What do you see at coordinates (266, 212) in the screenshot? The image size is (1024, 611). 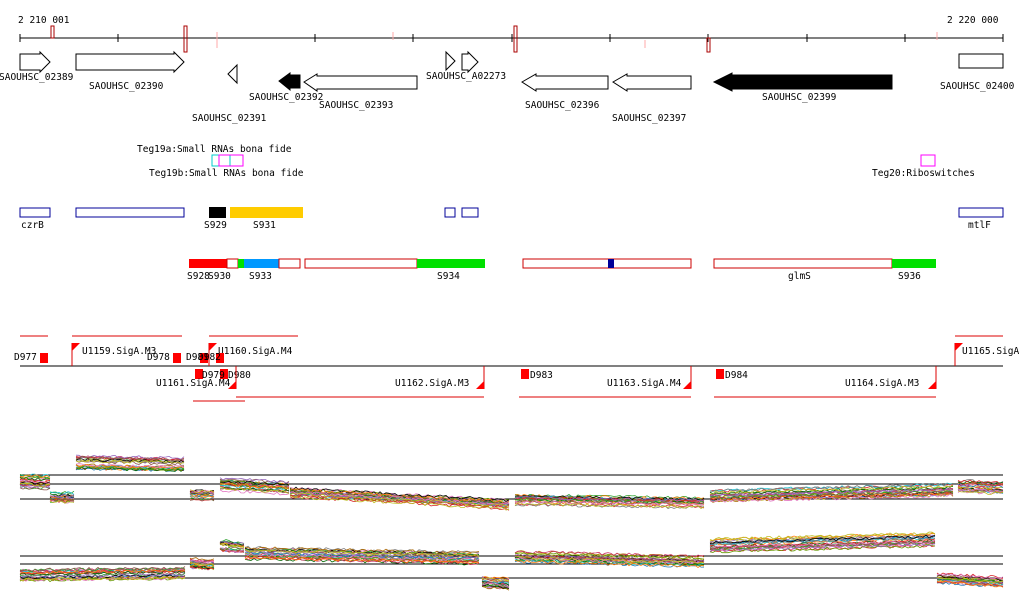 I see `feature-s931` at bounding box center [266, 212].